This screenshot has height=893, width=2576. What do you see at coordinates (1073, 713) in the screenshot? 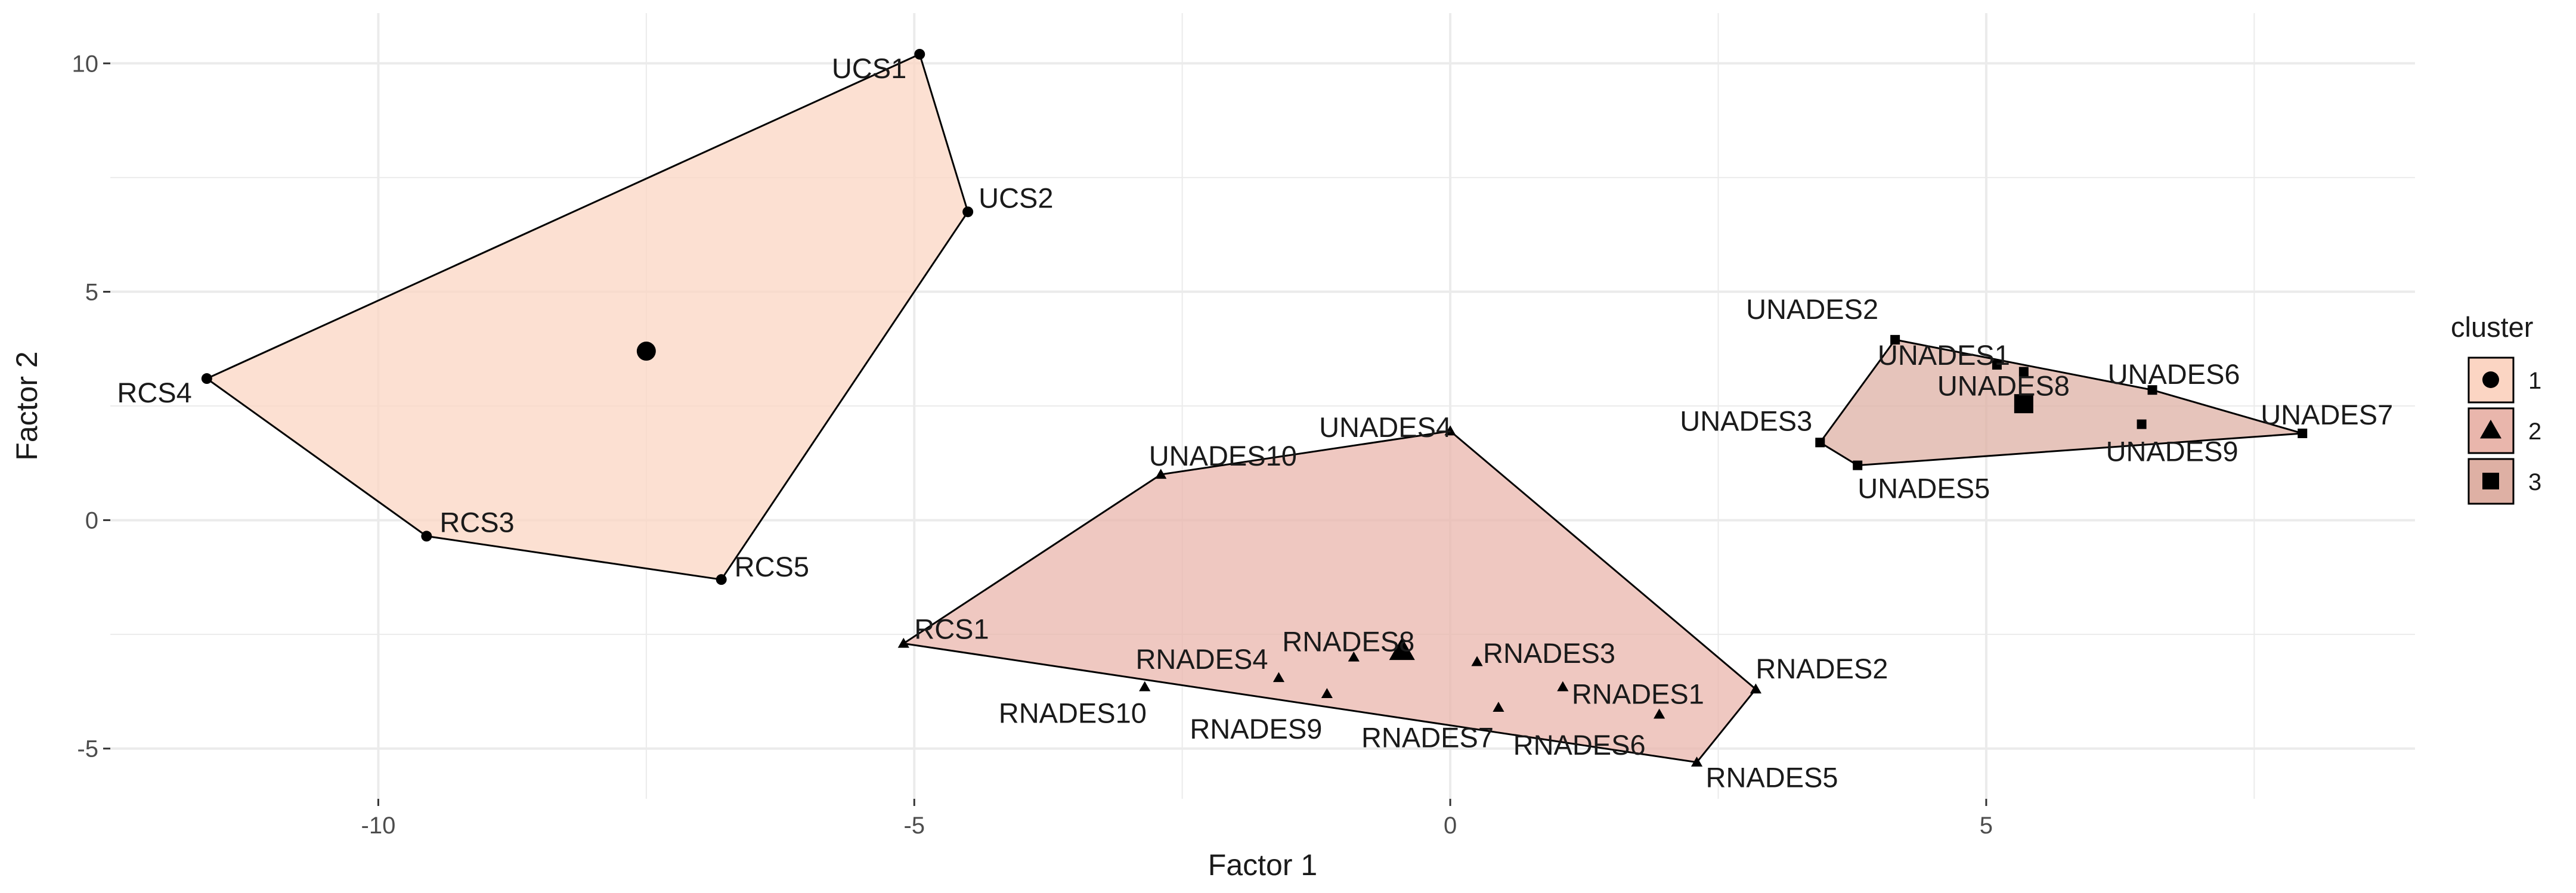
I see `point-label: RNADES10` at bounding box center [1073, 713].